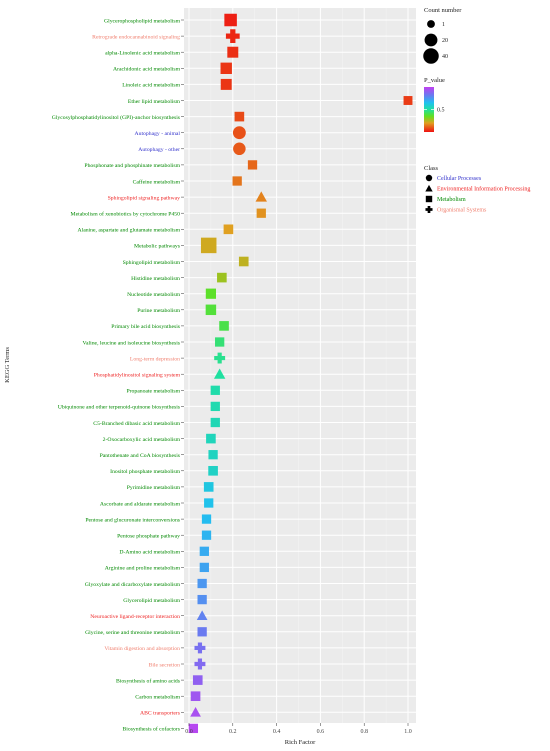  I want to click on term-label: Glycerophospholipid metabolism, so click(142, 21).